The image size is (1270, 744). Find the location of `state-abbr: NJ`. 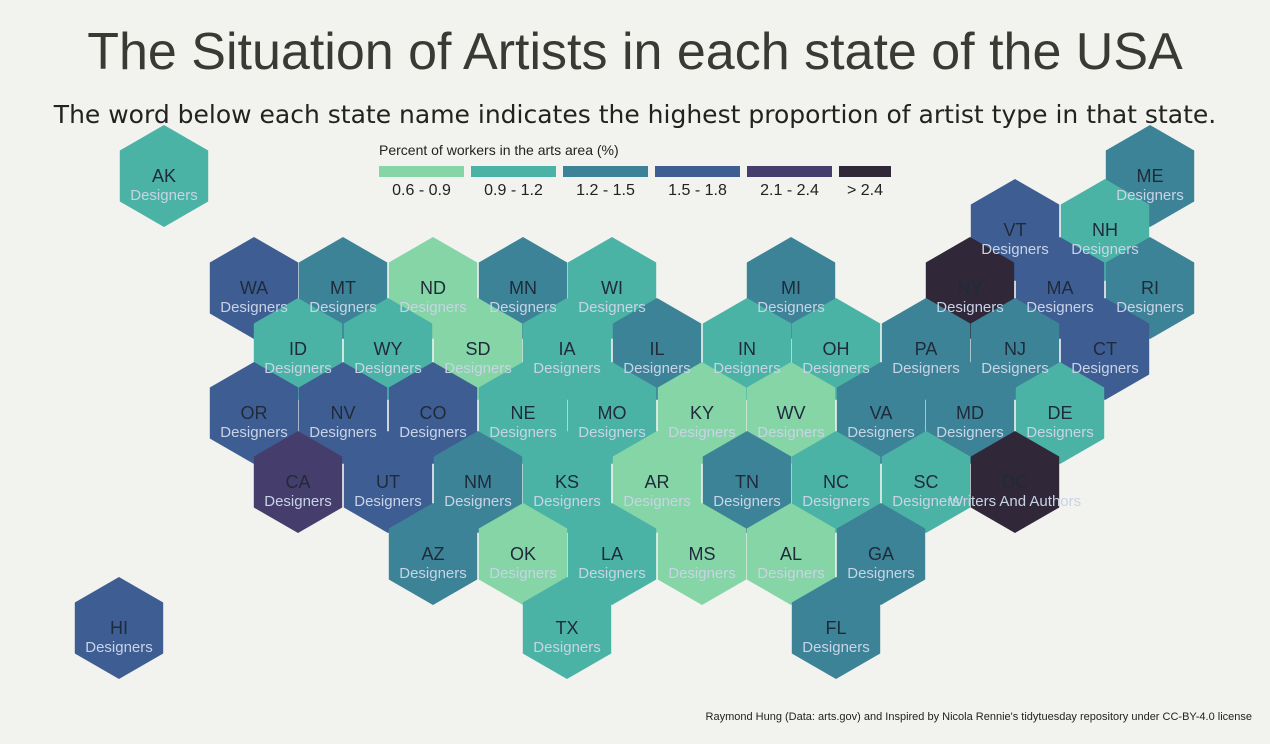

state-abbr: NJ is located at coordinates (1015, 349).